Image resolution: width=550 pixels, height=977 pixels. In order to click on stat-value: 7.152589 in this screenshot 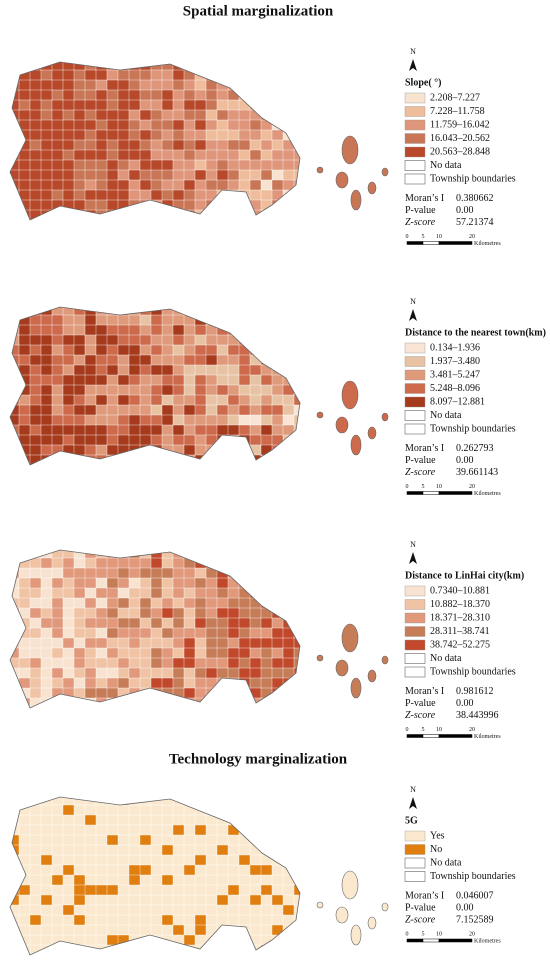, I will do `click(475, 919)`.